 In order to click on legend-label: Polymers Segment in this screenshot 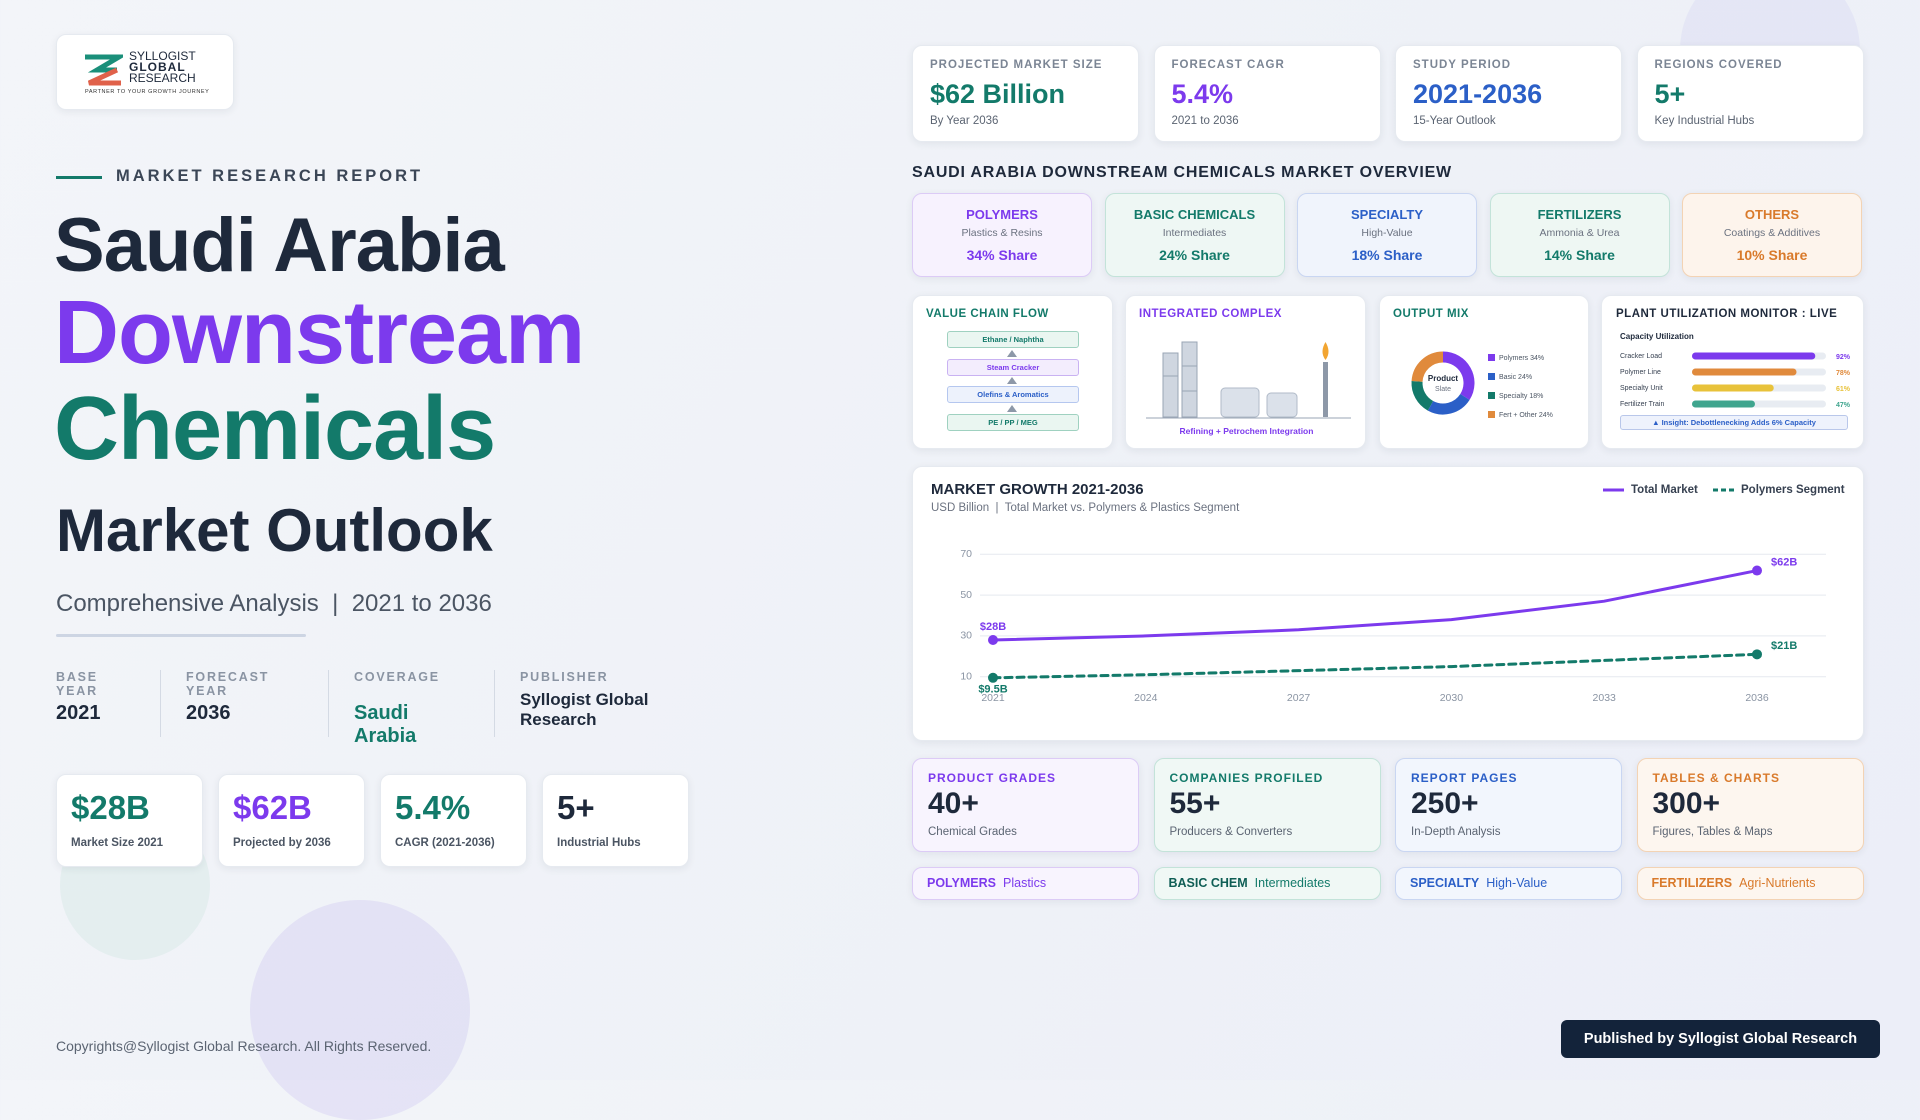, I will do `click(1793, 490)`.